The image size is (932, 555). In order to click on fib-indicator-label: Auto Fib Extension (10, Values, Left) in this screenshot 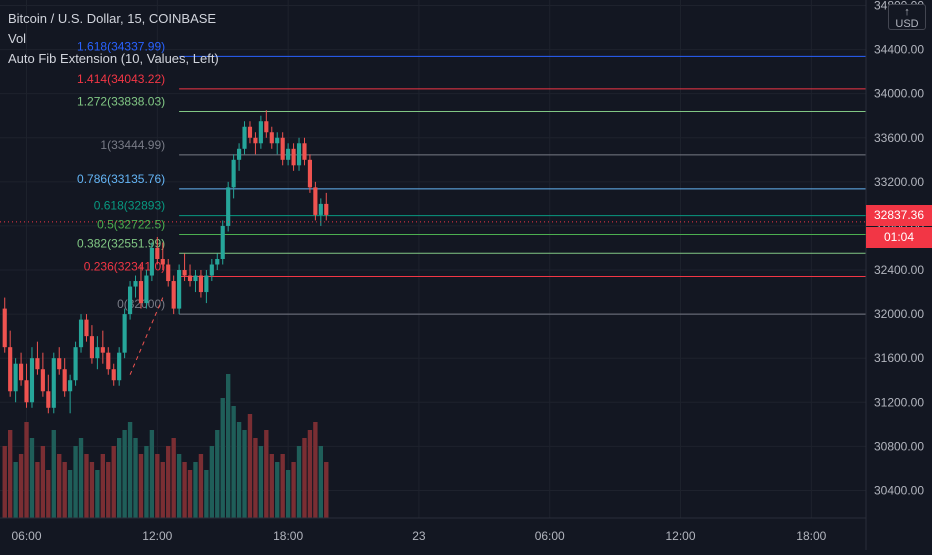, I will do `click(113, 58)`.